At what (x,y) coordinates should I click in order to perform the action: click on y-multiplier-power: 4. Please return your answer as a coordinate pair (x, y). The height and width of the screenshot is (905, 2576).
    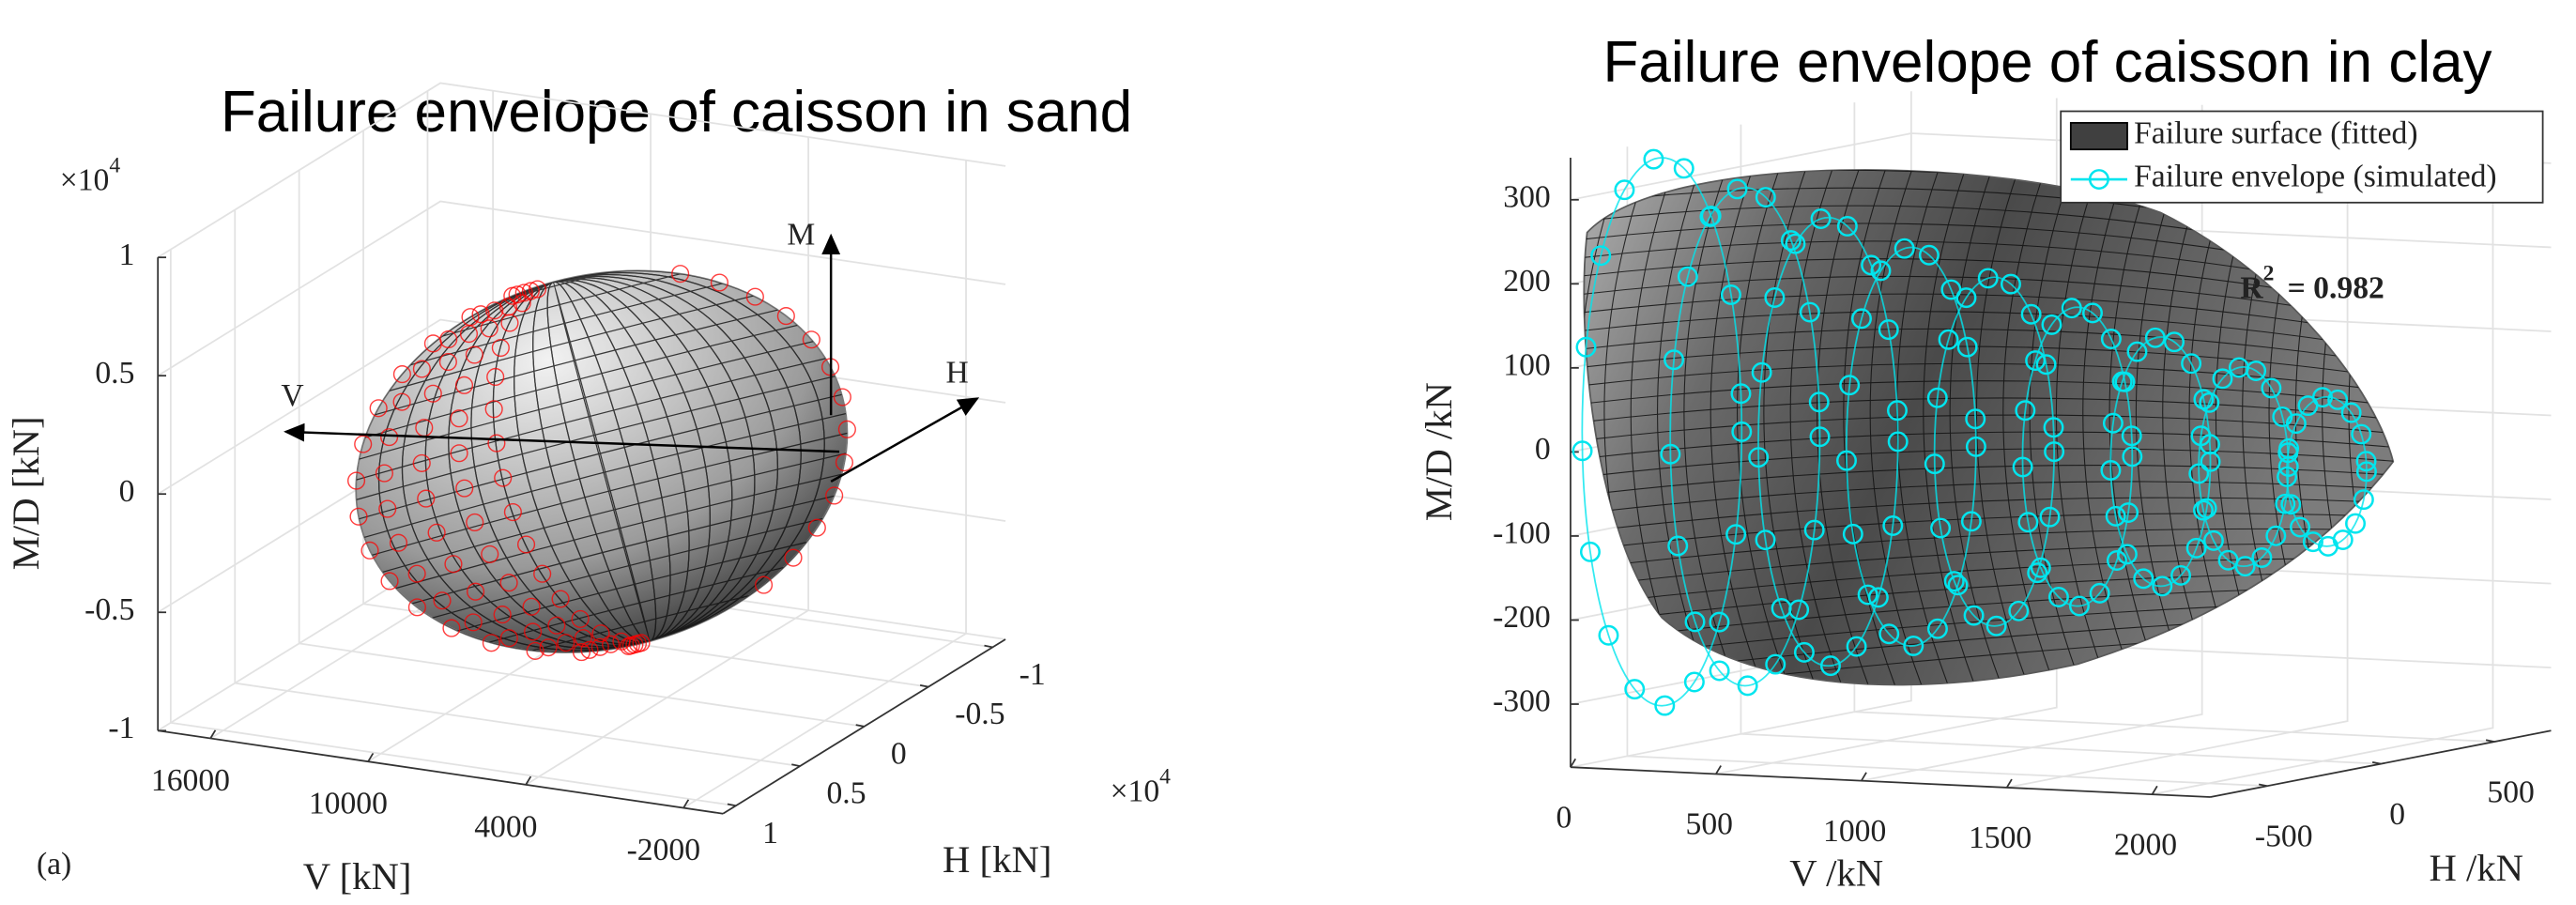
    Looking at the image, I should click on (1165, 777).